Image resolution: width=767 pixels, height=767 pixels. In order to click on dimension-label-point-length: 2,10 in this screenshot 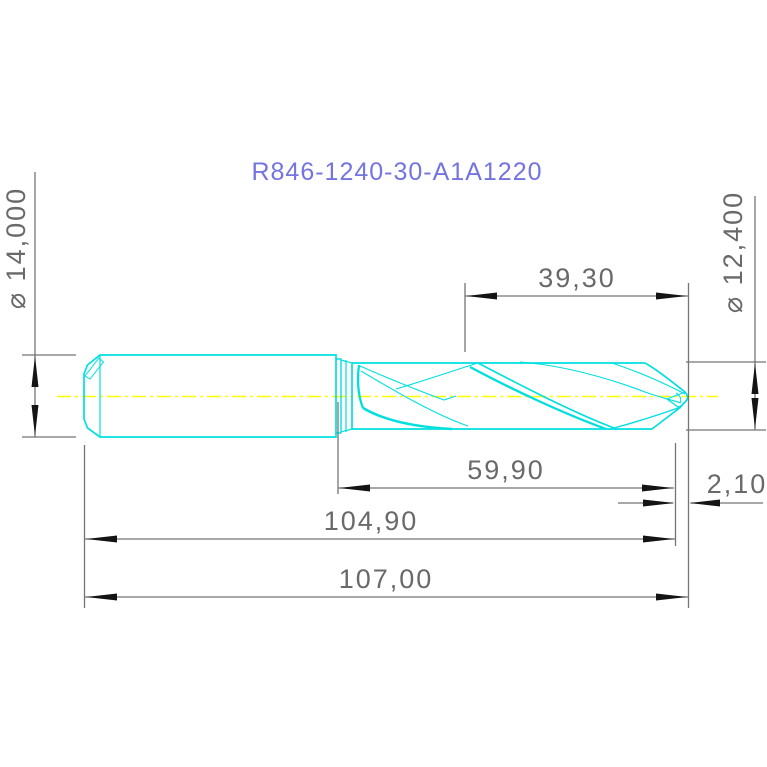, I will do `click(737, 484)`.